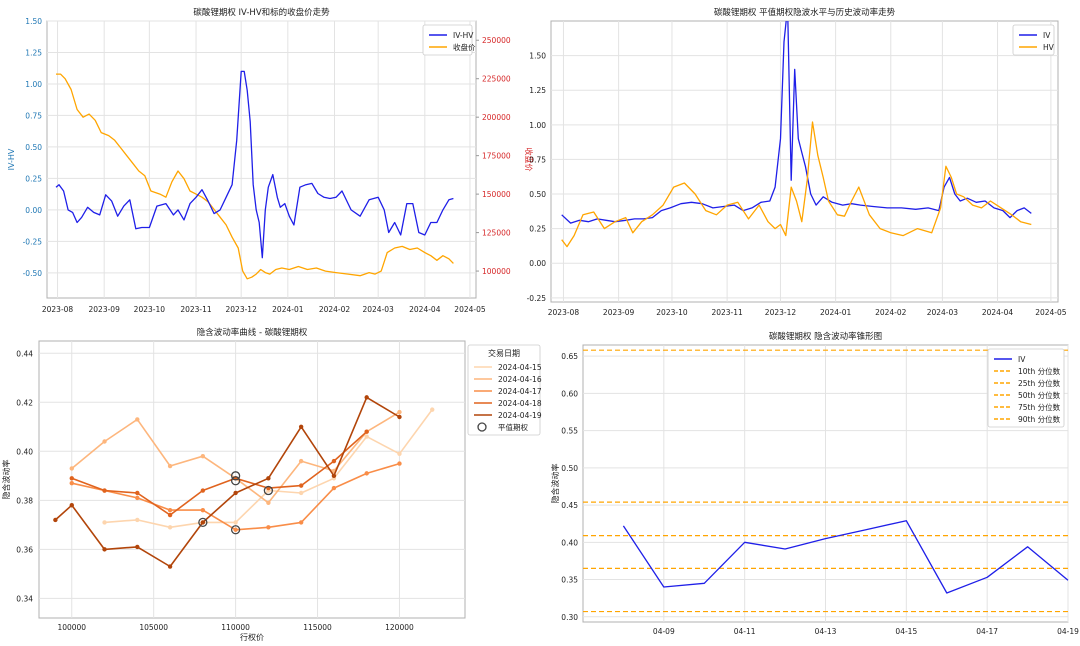 Image resolution: width=1080 pixels, height=646 pixels. What do you see at coordinates (537, 263) in the screenshot?
I see `chart2-ytick-label: 0.00` at bounding box center [537, 263].